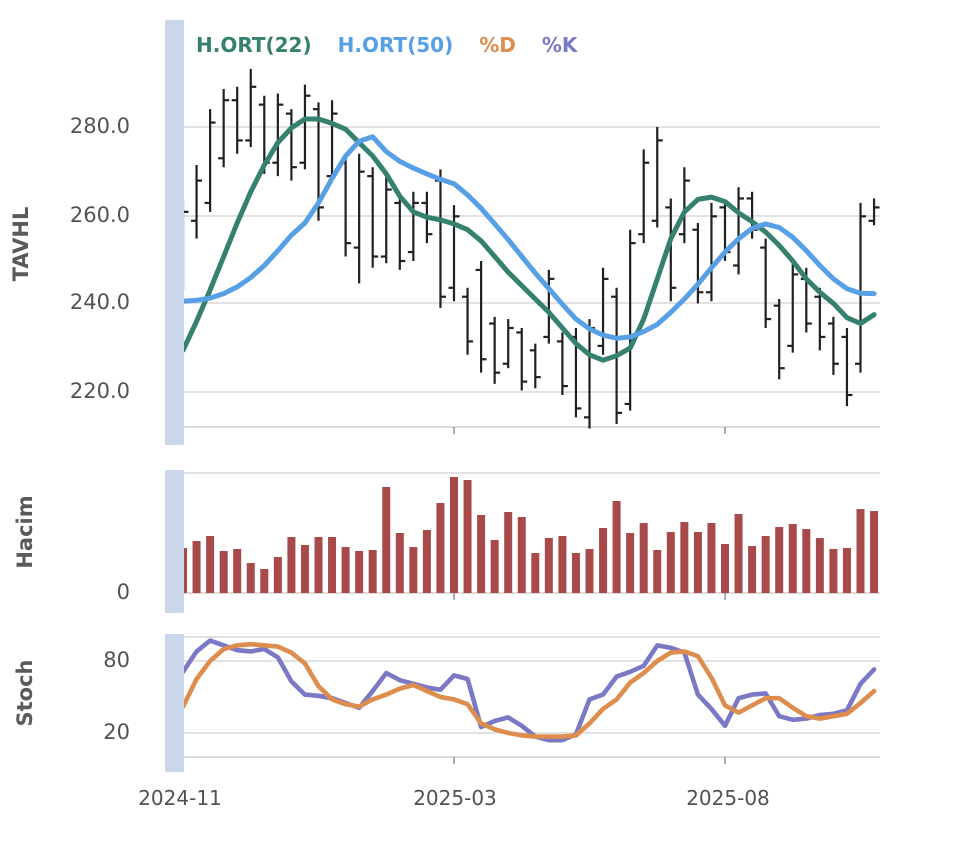 This screenshot has height=847, width=960. What do you see at coordinates (455, 798) in the screenshot?
I see `xtick-2025-03: 2025-03` at bounding box center [455, 798].